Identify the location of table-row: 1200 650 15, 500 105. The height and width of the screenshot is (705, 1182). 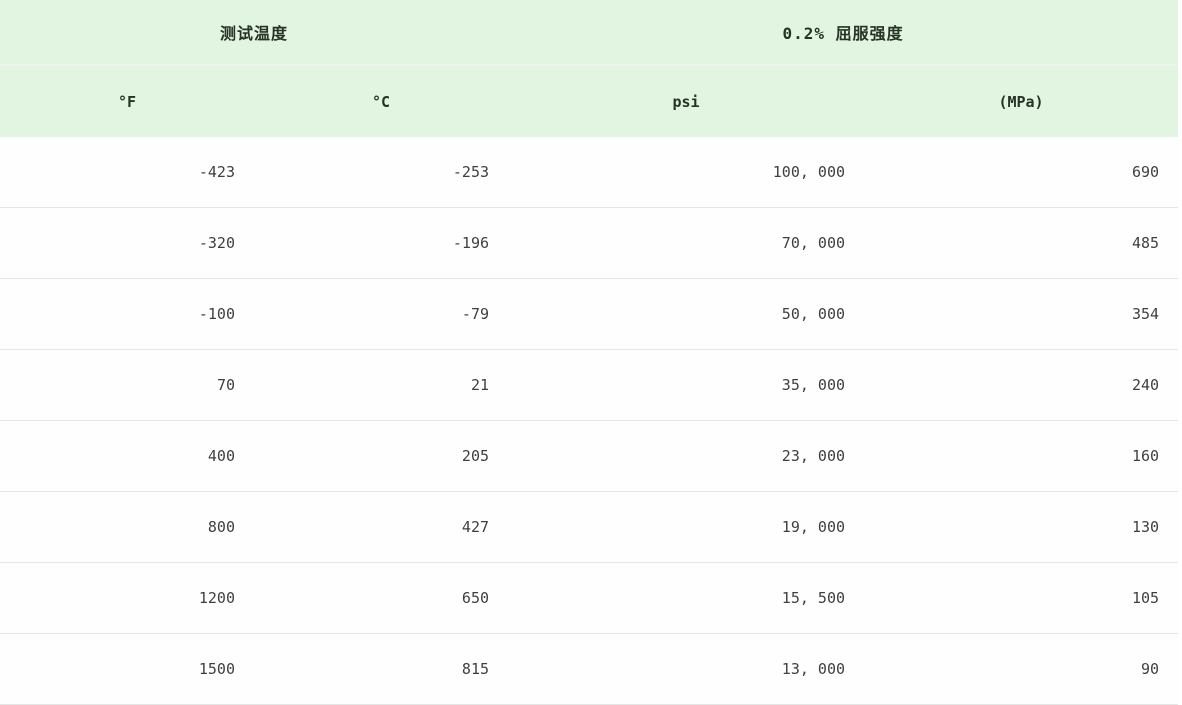
(589, 598).